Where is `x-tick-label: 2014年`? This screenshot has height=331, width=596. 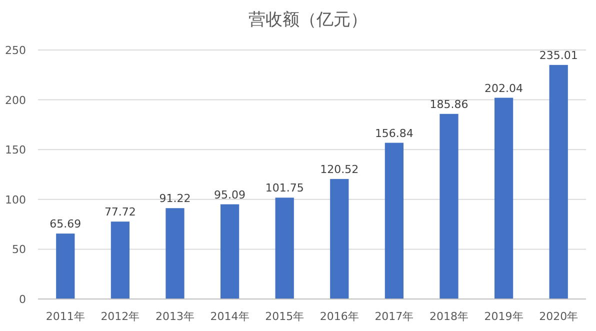
x-tick-label: 2014年 is located at coordinates (230, 316).